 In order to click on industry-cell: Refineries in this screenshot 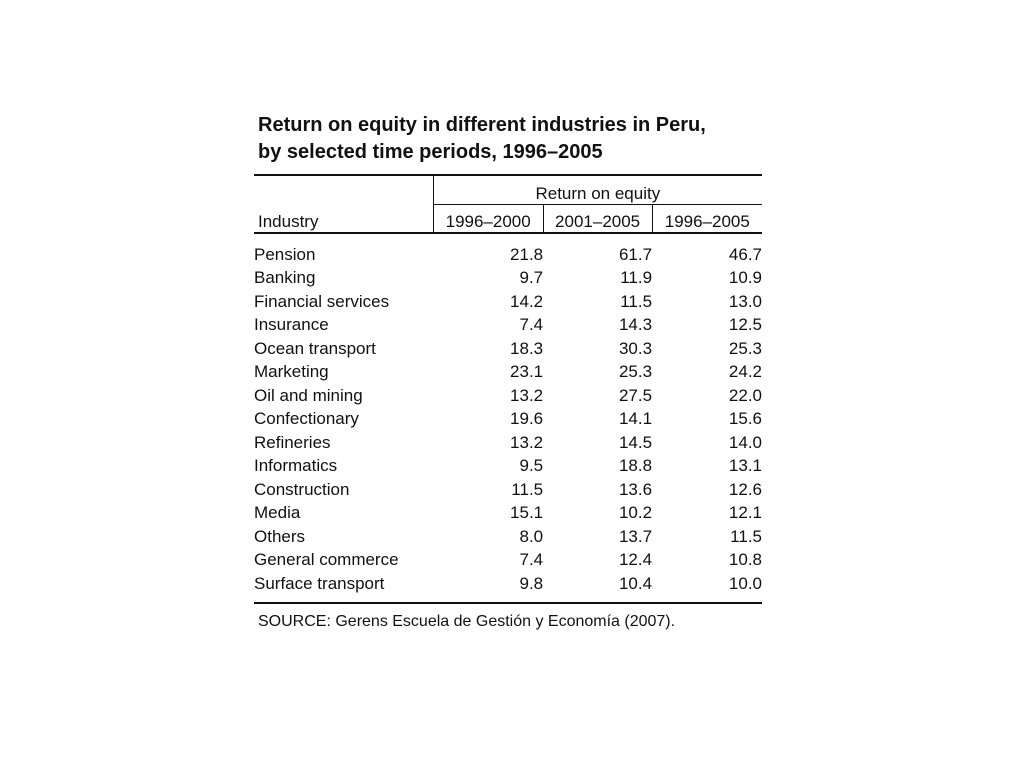, I will do `click(292, 442)`.